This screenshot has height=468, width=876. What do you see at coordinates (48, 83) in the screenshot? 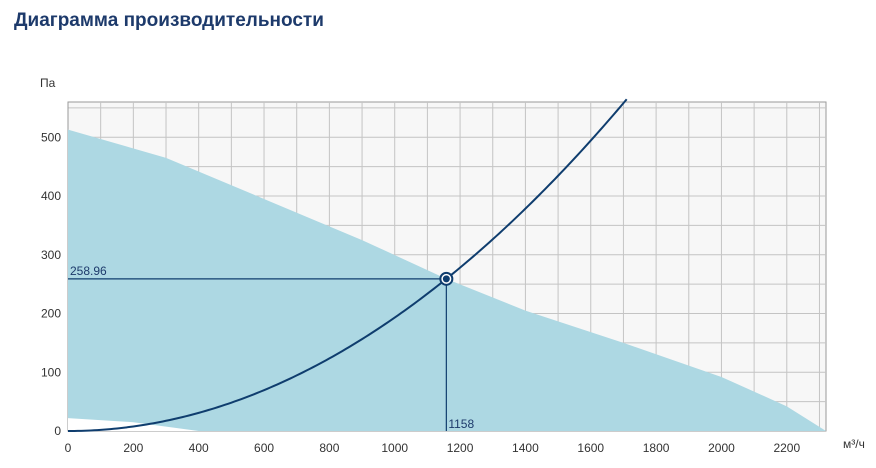
I see `y-axis-label: Па` at bounding box center [48, 83].